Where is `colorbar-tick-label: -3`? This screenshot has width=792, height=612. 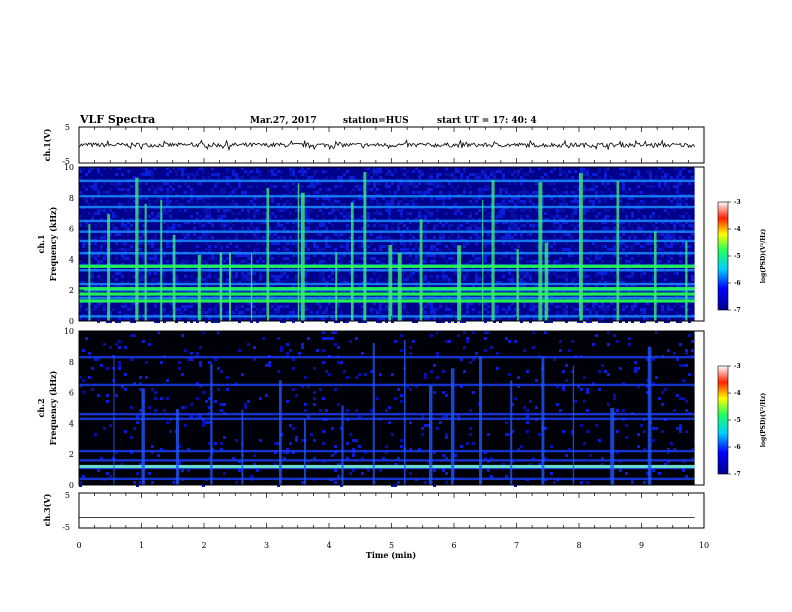 colorbar-tick-label: -3 is located at coordinates (737, 366).